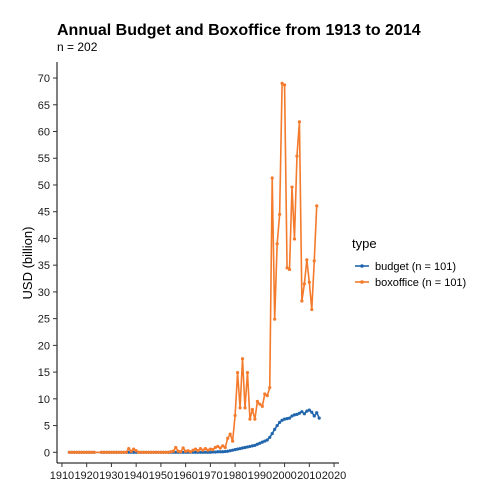 The height and width of the screenshot is (504, 504). I want to click on y-tick-label: 50, so click(44, 186).